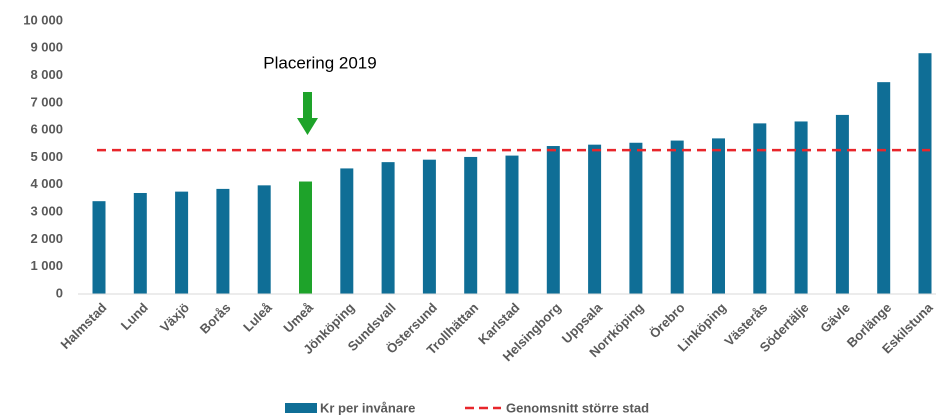 This screenshot has height=418, width=936. I want to click on y-tick-label: 10 000, so click(43, 19).